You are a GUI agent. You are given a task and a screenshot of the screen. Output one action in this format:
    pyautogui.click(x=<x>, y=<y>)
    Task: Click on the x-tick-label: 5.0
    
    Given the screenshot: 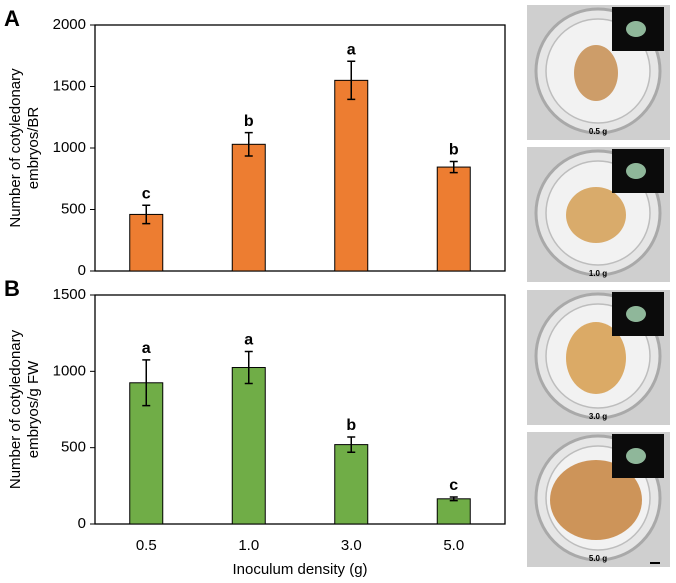 What is the action you would take?
    pyautogui.click(x=453, y=545)
    